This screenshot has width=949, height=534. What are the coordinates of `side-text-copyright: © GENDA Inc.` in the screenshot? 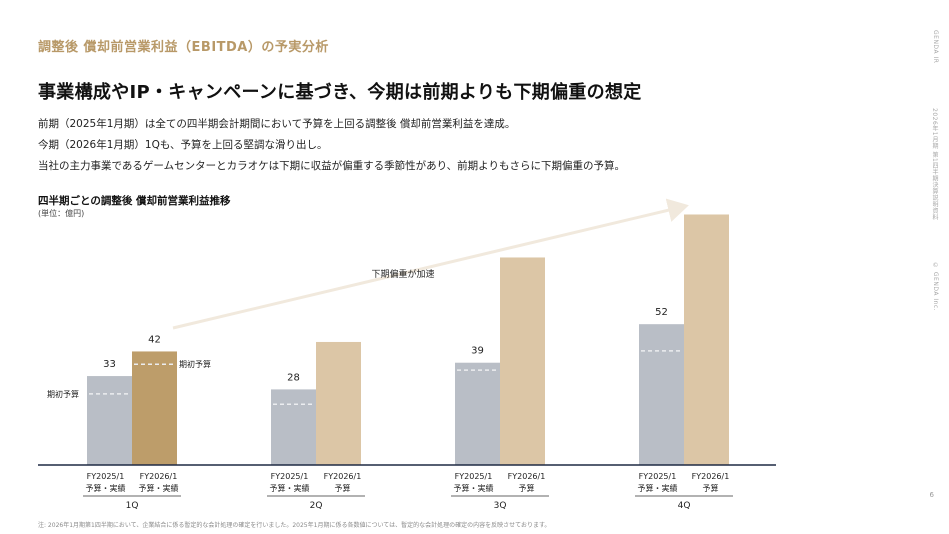 It's located at (935, 287).